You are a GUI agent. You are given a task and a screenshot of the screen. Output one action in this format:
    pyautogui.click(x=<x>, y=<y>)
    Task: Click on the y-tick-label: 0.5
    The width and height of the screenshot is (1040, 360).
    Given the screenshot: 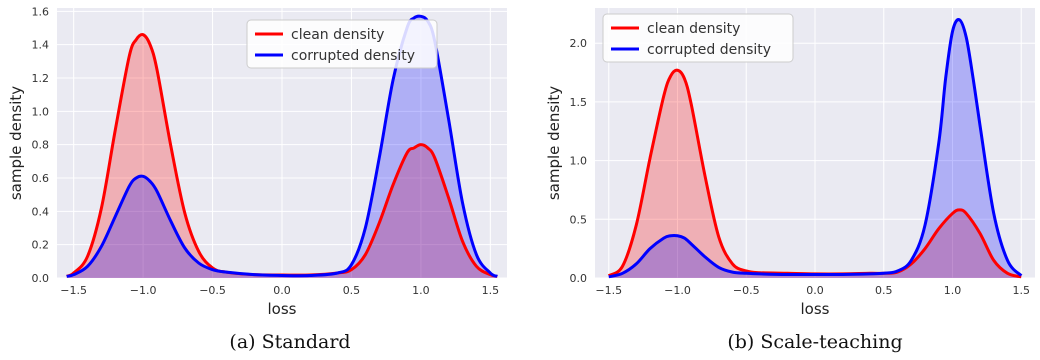 What is the action you would take?
    pyautogui.click(x=579, y=219)
    